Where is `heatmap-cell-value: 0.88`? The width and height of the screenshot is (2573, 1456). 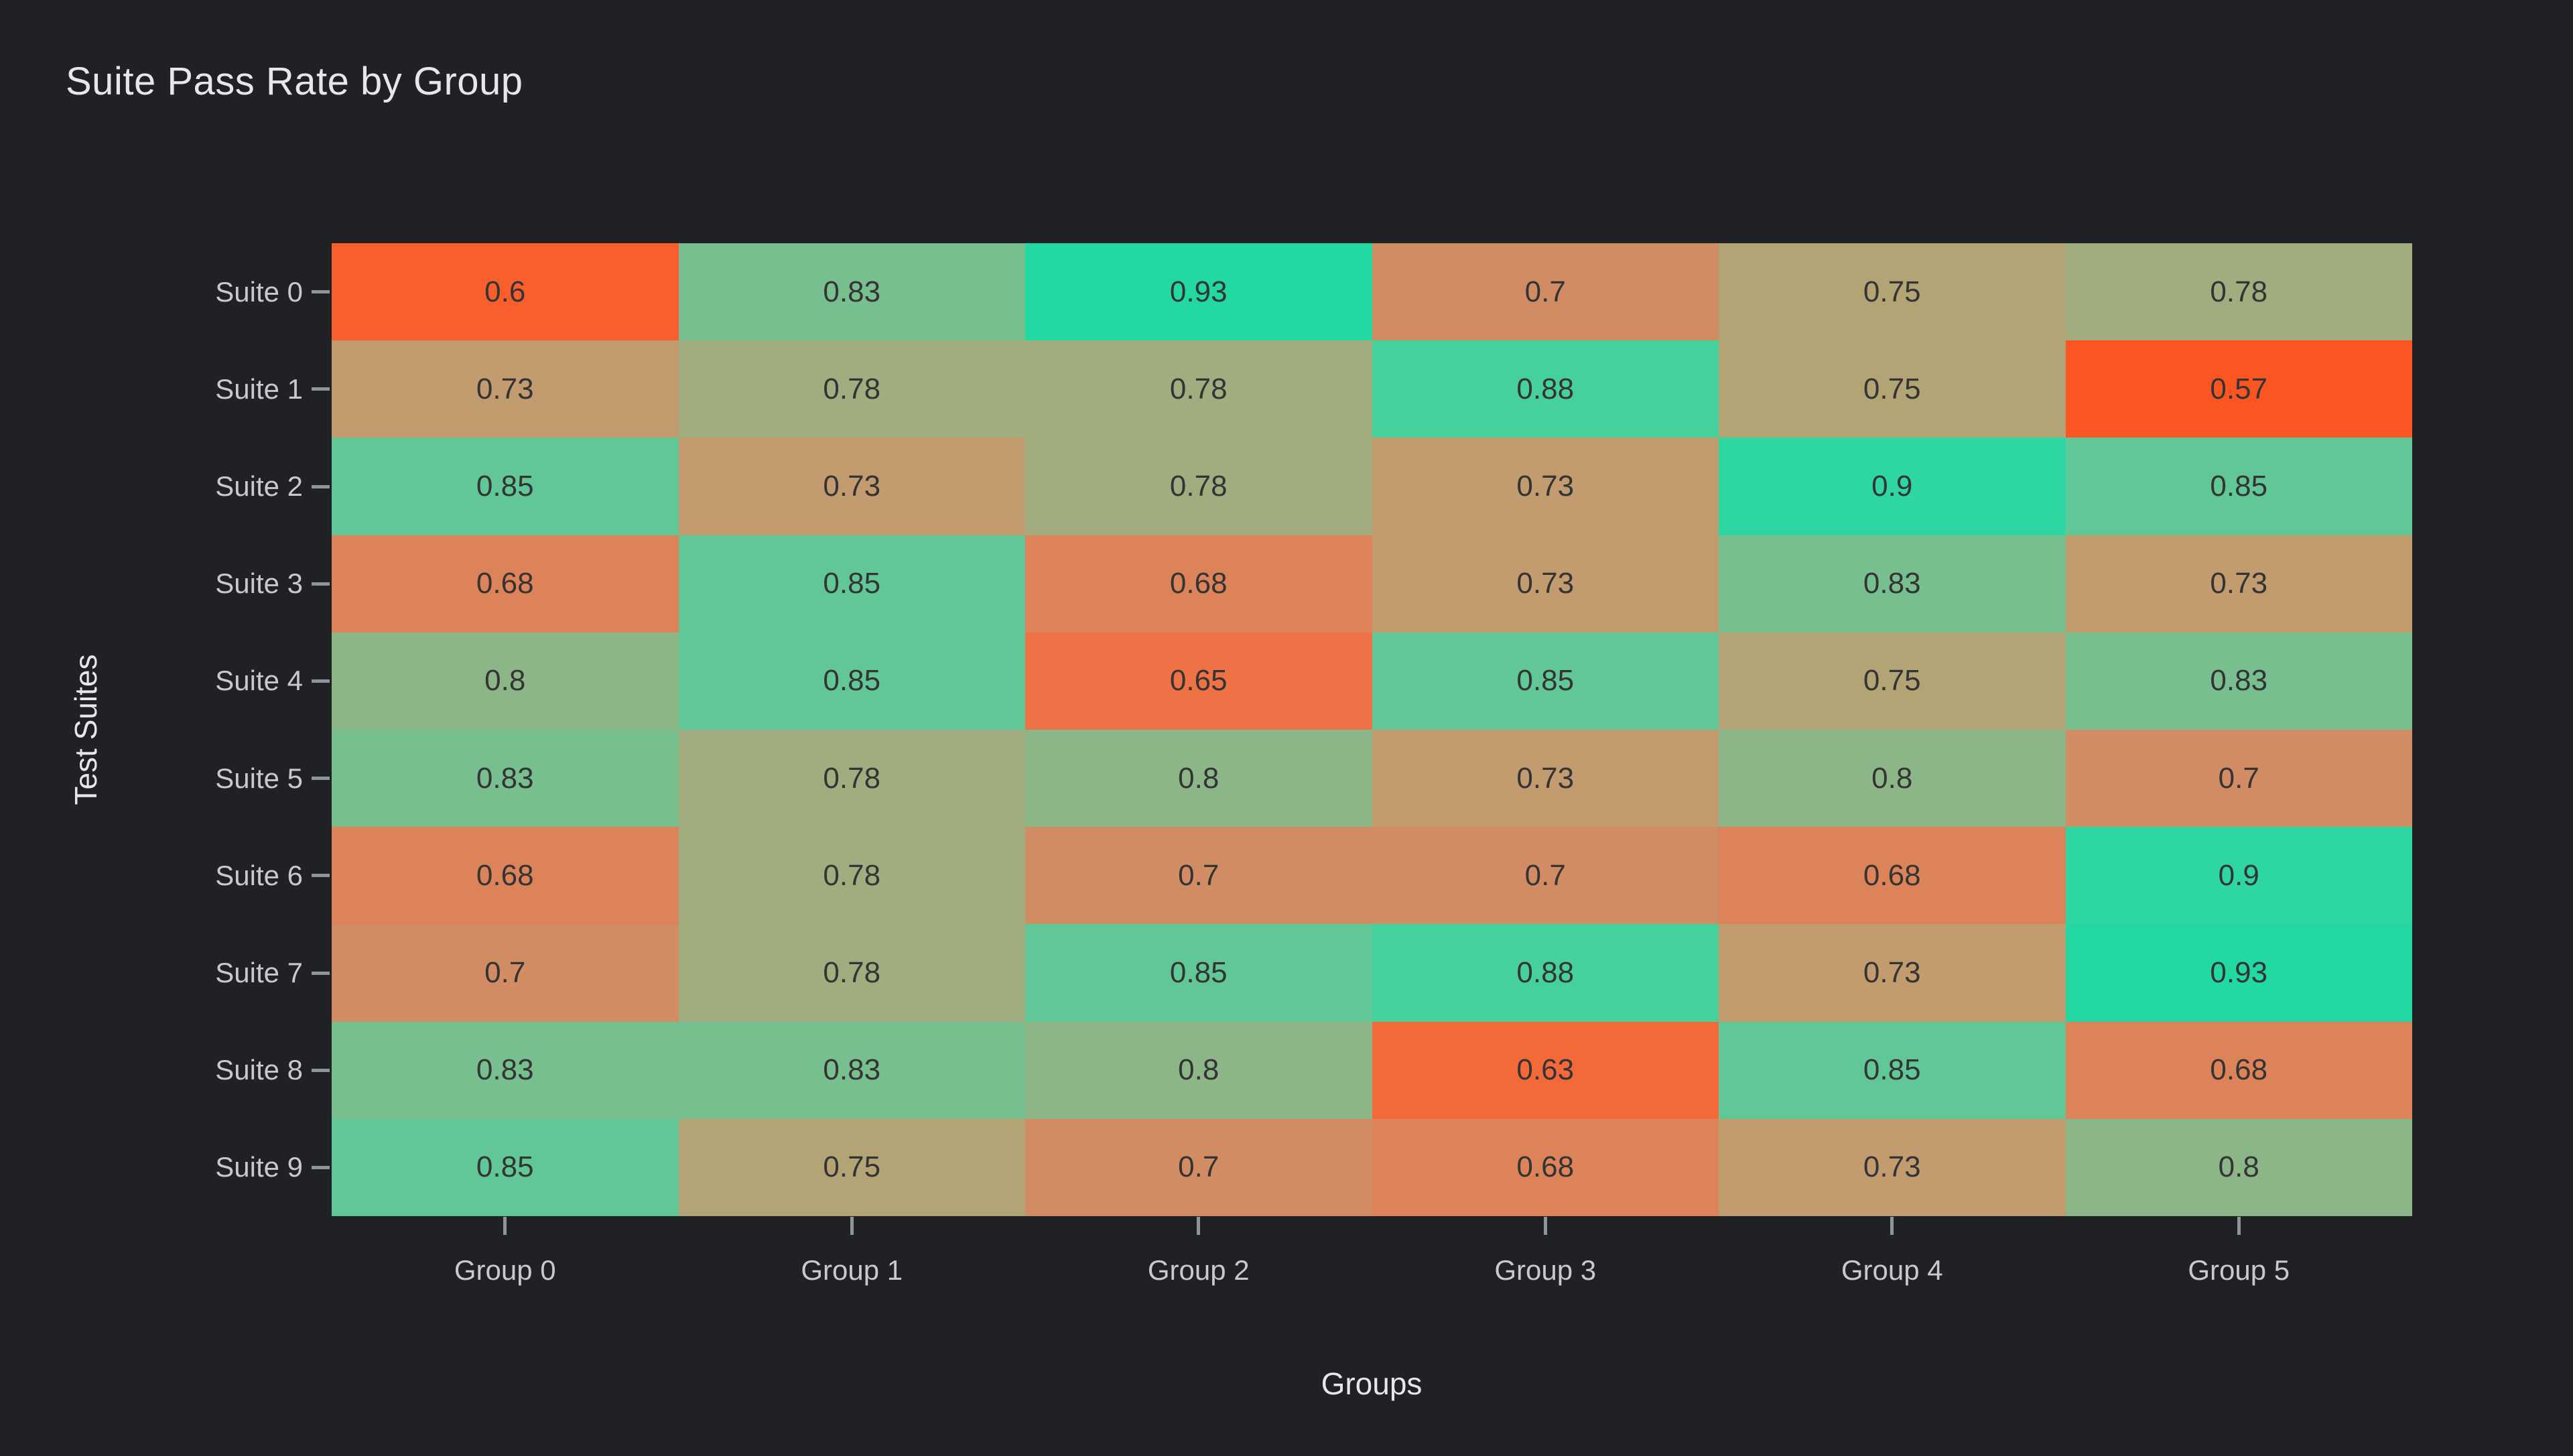 heatmap-cell-value: 0.88 is located at coordinates (1545, 388).